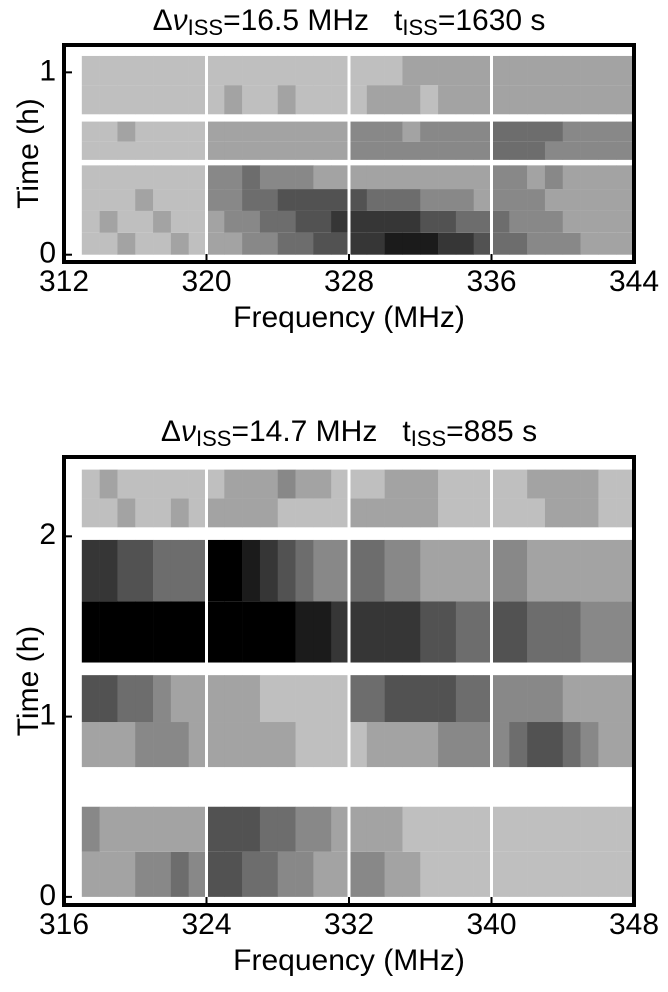 The height and width of the screenshot is (992, 668). What do you see at coordinates (349, 433) in the screenshot?
I see `chart-title: ΔνISS=14.7 MHz tISS=885 s` at bounding box center [349, 433].